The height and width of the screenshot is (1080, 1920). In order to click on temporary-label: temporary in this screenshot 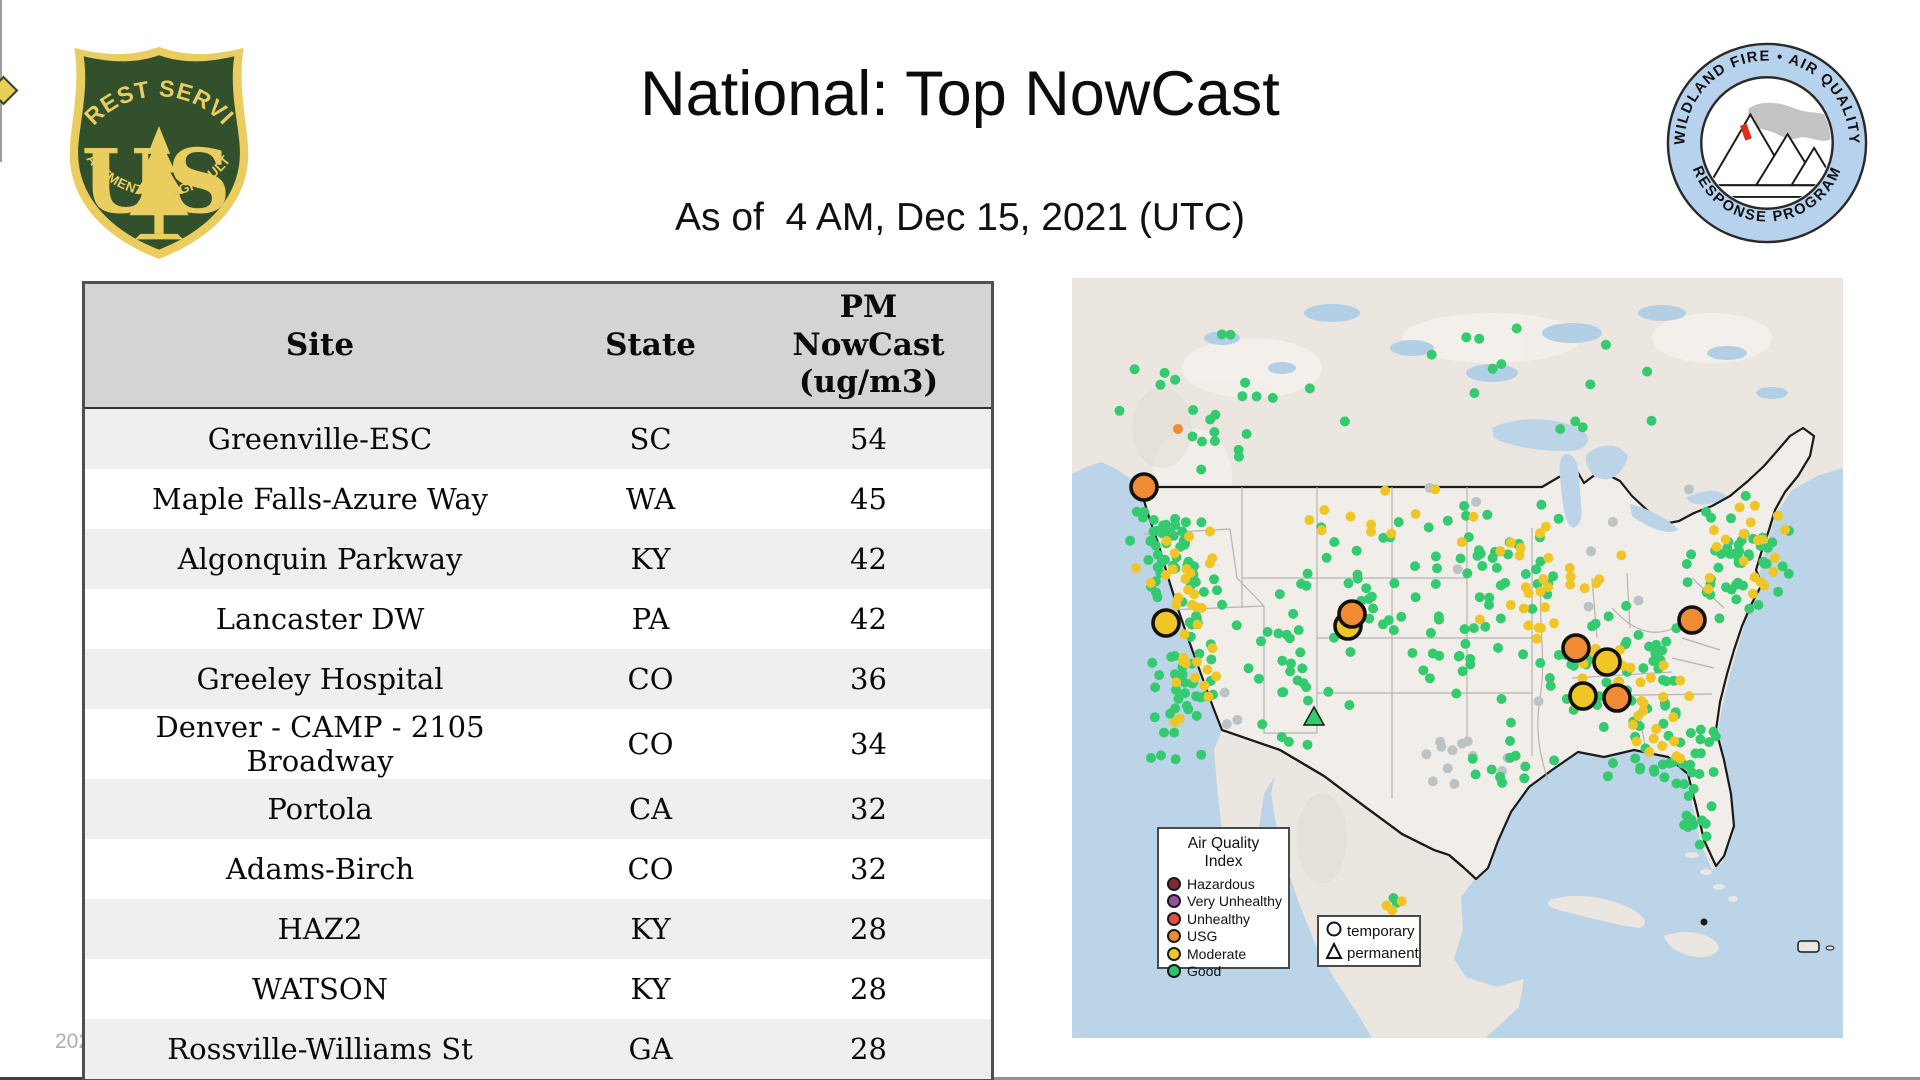, I will do `click(1381, 931)`.